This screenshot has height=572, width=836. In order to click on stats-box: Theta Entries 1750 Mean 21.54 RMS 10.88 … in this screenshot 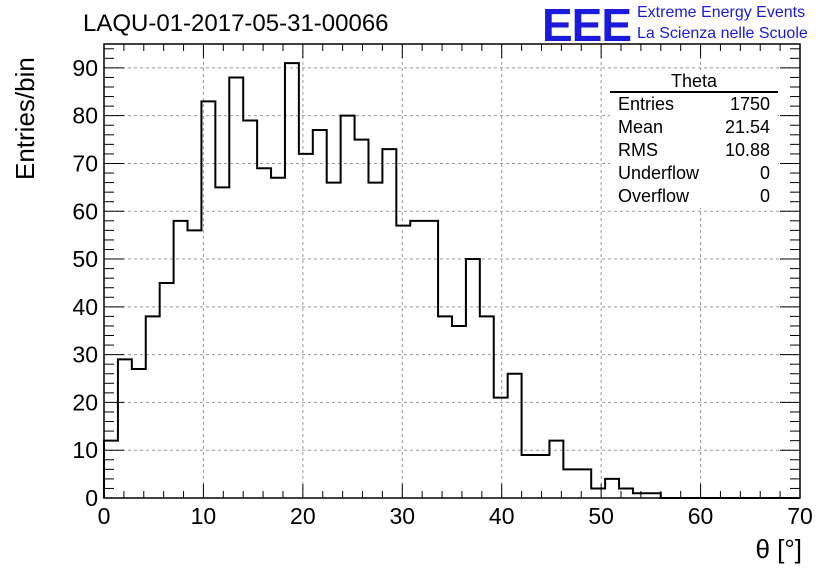, I will do `click(694, 139)`.